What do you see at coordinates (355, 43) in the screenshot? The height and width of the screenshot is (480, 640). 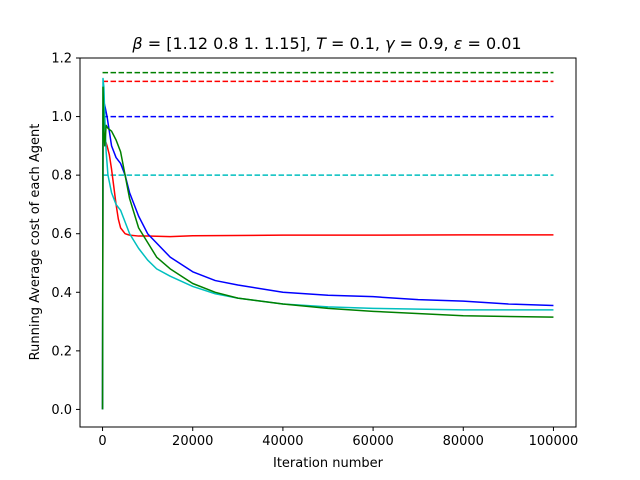 I see `title-t-value: = 0.1,` at bounding box center [355, 43].